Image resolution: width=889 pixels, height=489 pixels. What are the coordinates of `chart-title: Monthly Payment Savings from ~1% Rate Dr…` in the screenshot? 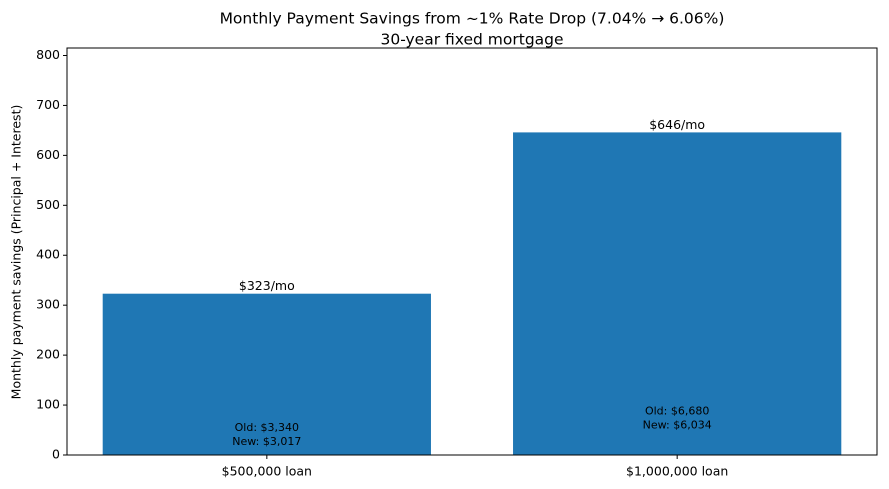 It's located at (472, 19).